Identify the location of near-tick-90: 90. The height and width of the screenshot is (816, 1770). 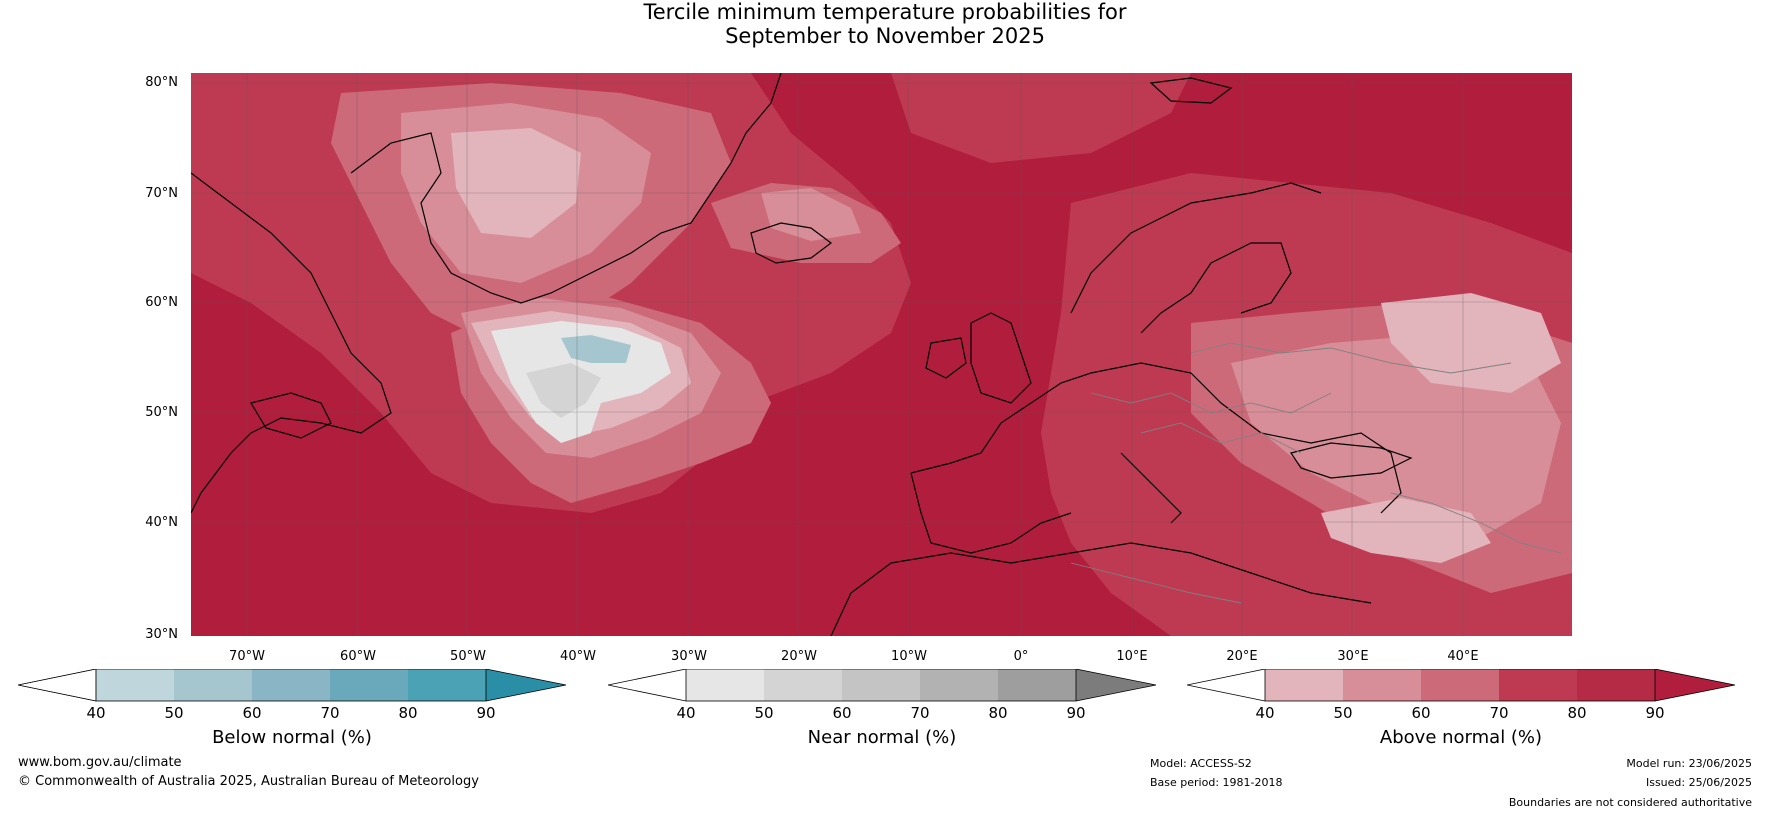
(1076, 713).